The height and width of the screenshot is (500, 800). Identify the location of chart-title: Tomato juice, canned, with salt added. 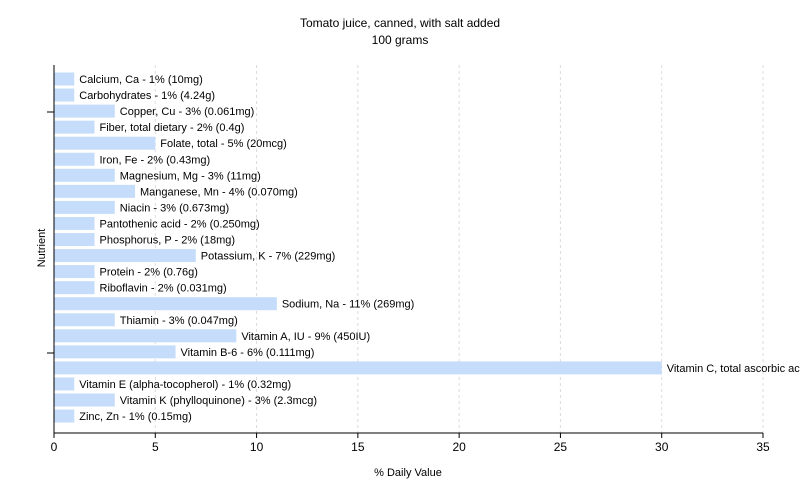
(400, 23).